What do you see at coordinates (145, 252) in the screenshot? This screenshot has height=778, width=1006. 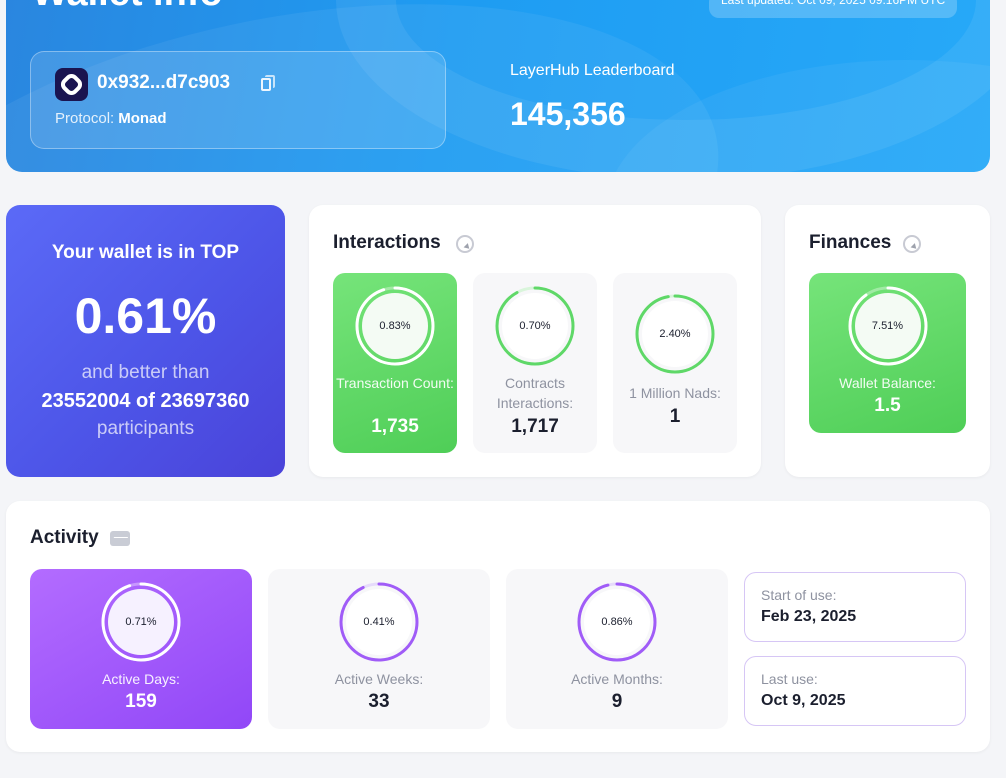 I see `rank-headline: Your wallet is in TOP` at bounding box center [145, 252].